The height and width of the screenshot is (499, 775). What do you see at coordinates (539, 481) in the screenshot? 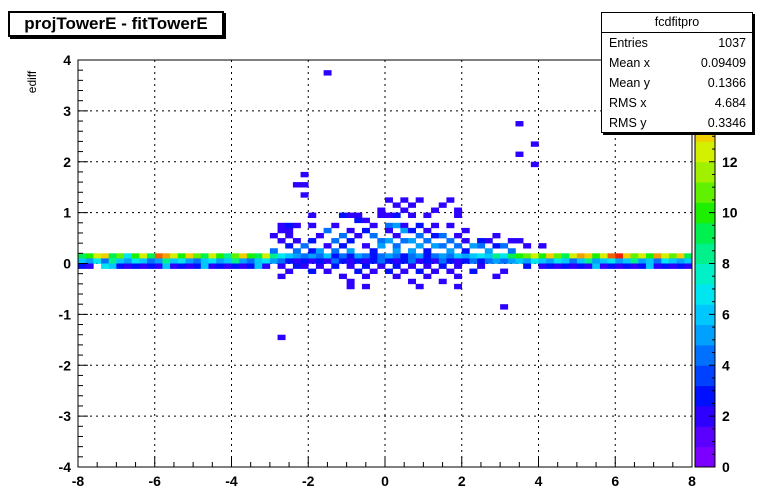
I see `x-tick-label: 4` at bounding box center [539, 481].